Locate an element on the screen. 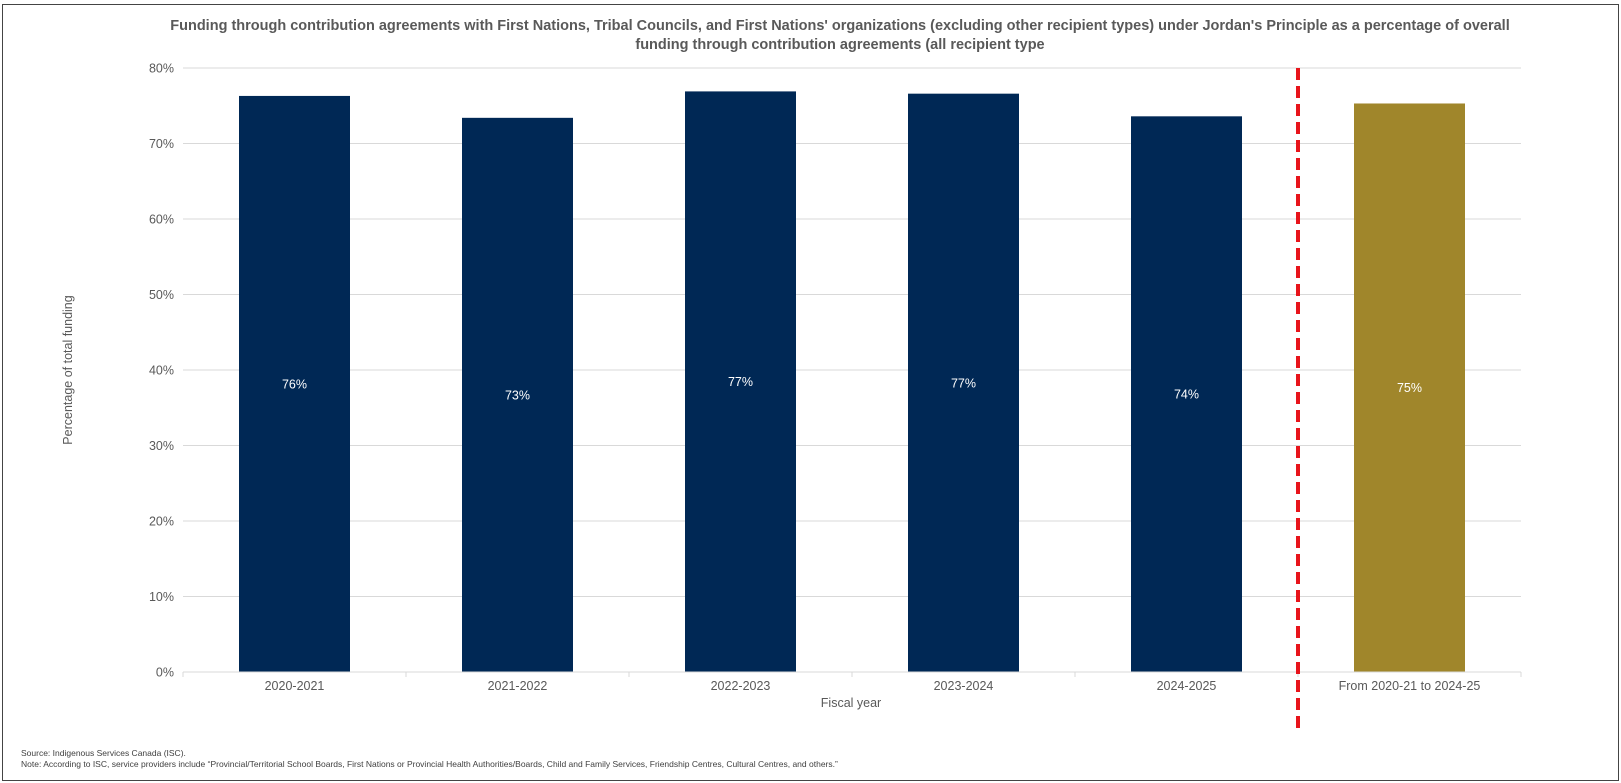 This screenshot has width=1621, height=783. bar-2020-2021 is located at coordinates (294, 383).